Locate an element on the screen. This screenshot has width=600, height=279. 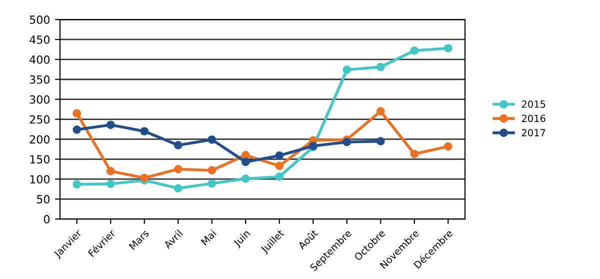
y-tick-label: 350 is located at coordinates (40, 79).